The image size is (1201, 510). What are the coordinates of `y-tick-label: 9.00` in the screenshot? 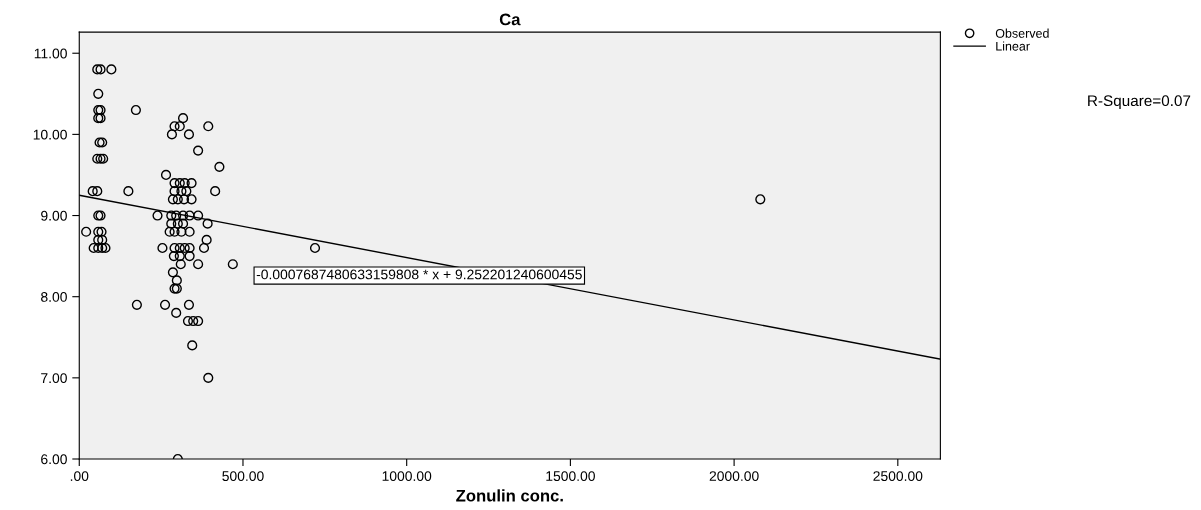 It's located at (54, 215).